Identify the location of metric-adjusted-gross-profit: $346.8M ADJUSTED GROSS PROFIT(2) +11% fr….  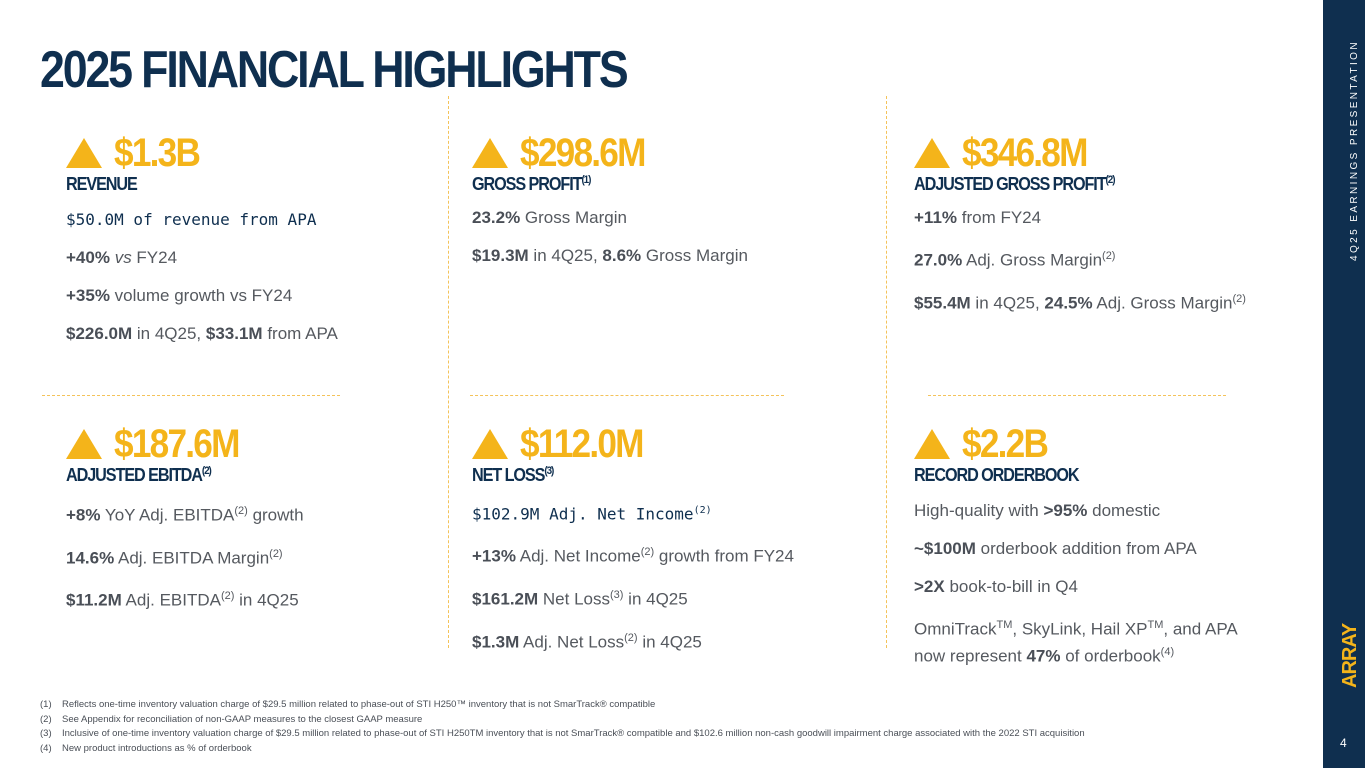
(1080, 230).